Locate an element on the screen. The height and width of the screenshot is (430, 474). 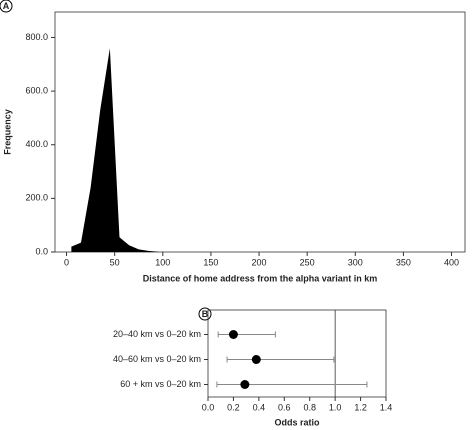
x-axis-label: Odds ratio is located at coordinates (297, 422).